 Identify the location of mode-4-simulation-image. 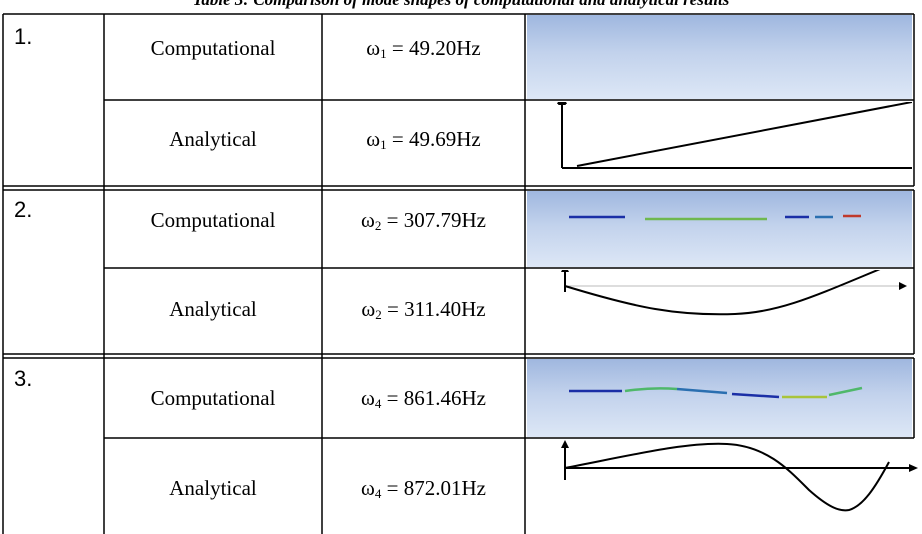
(719, 398).